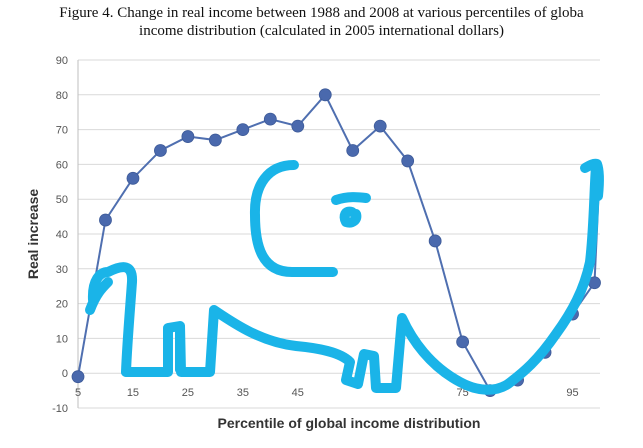 This screenshot has width=643, height=448. I want to click on x-tick-label: 45, so click(298, 393).